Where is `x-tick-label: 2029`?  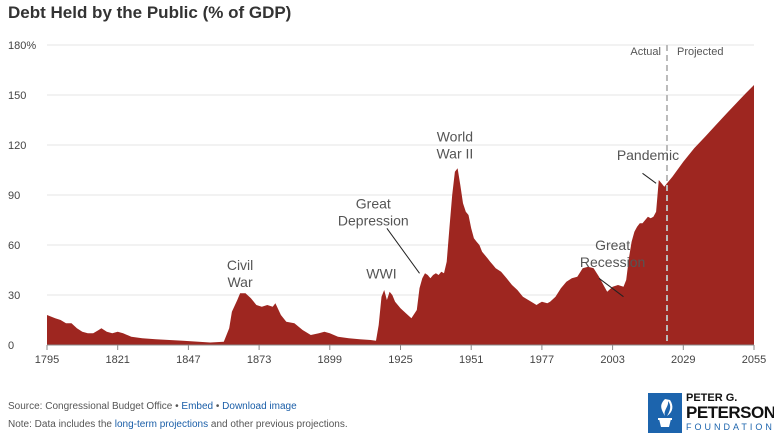
x-tick-label: 2029 is located at coordinates (683, 360).